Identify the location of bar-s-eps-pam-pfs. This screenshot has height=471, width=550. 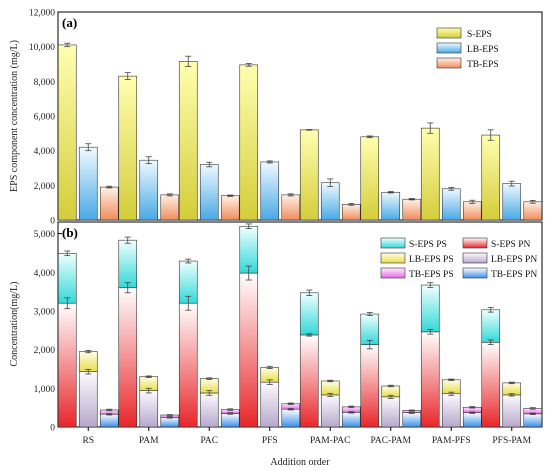
(430, 174).